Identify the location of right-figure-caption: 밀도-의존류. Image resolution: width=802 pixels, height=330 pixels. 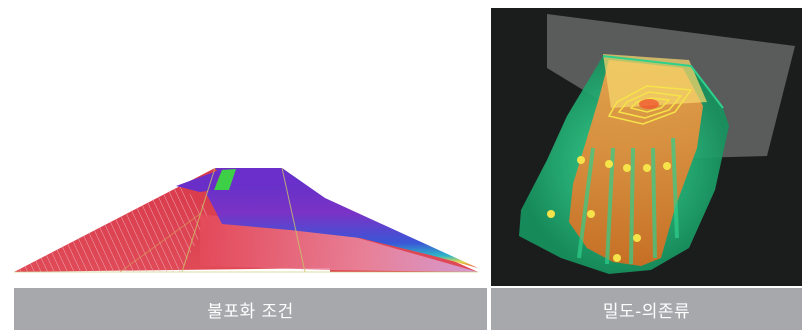
(646, 309).